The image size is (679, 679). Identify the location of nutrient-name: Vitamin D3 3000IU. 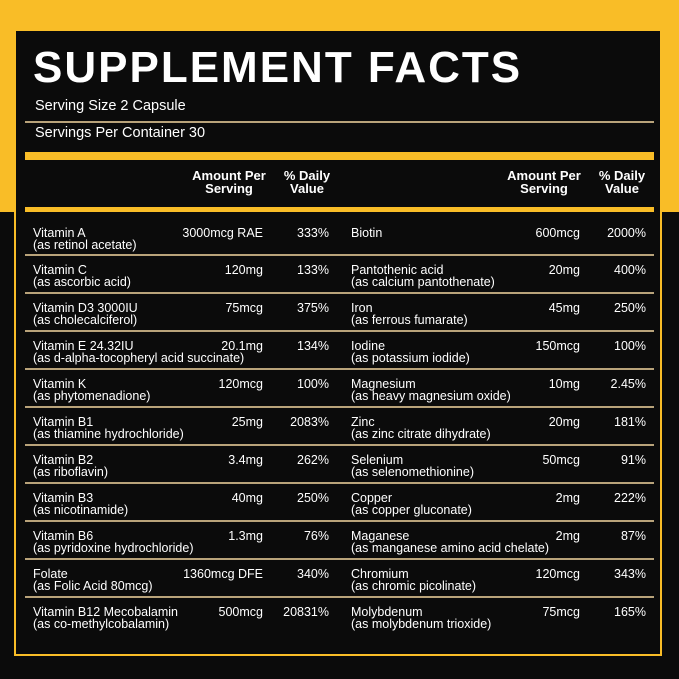
(85, 308).